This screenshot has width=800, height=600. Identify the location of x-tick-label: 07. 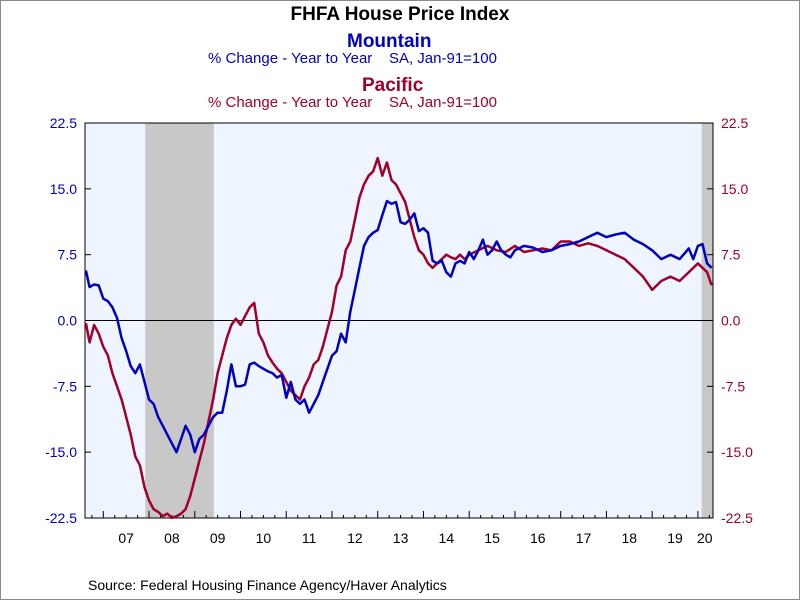
(126, 538).